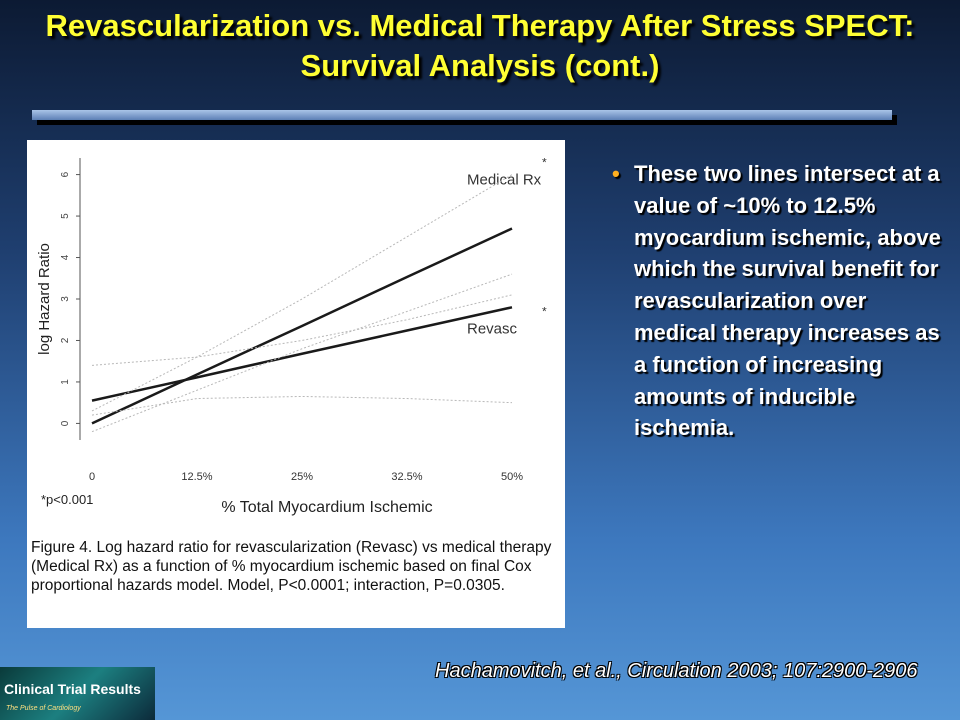  I want to click on x-tick-label: 12.5%, so click(196, 477).